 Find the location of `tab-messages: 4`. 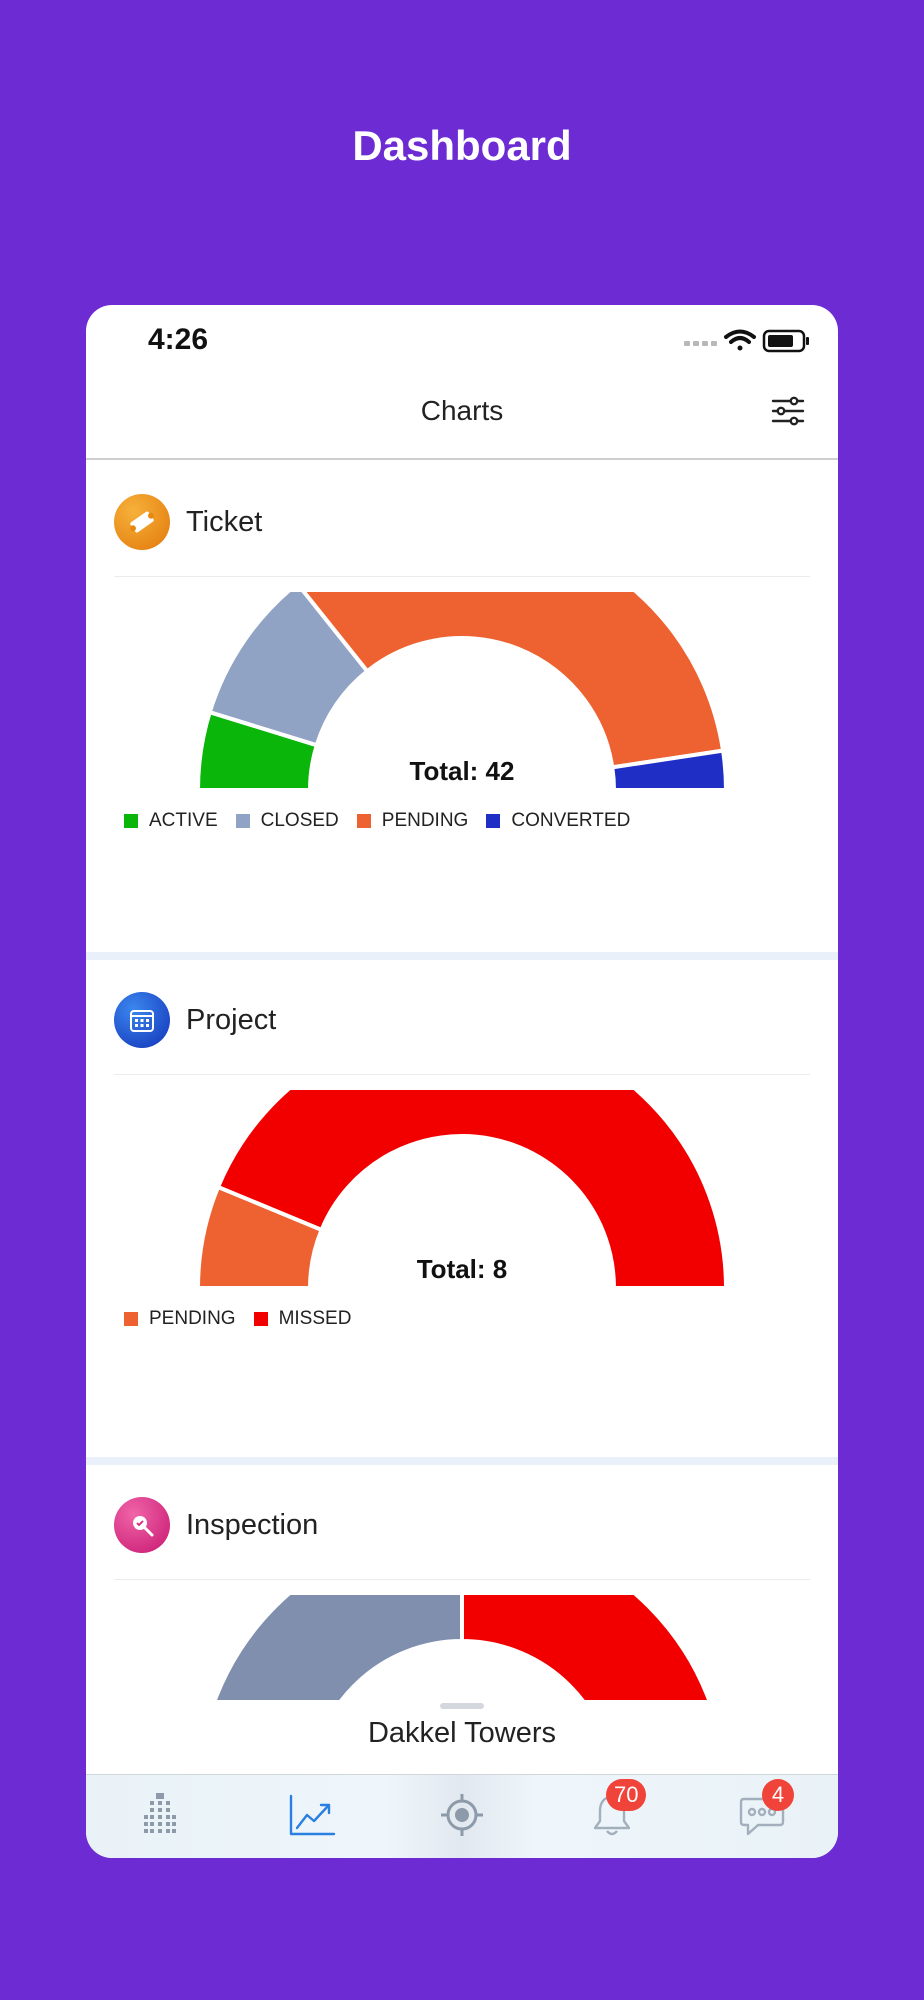

tab-messages: 4 is located at coordinates (763, 1812).